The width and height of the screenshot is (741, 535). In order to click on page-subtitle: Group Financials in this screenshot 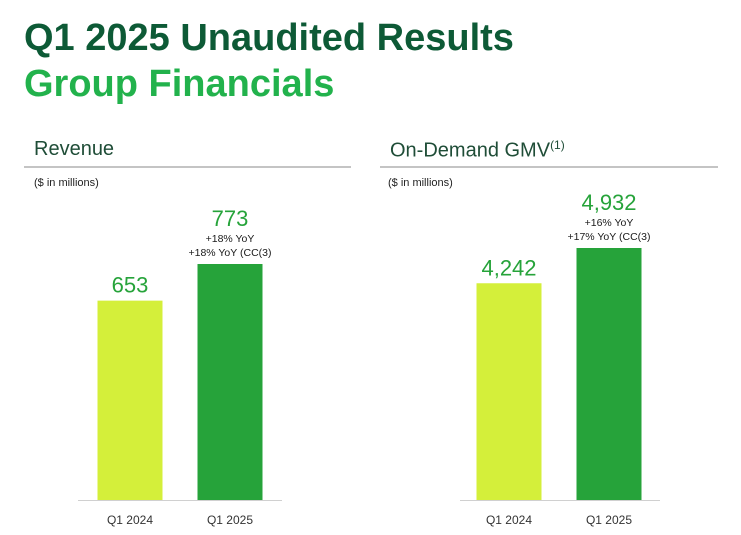, I will do `click(179, 84)`.